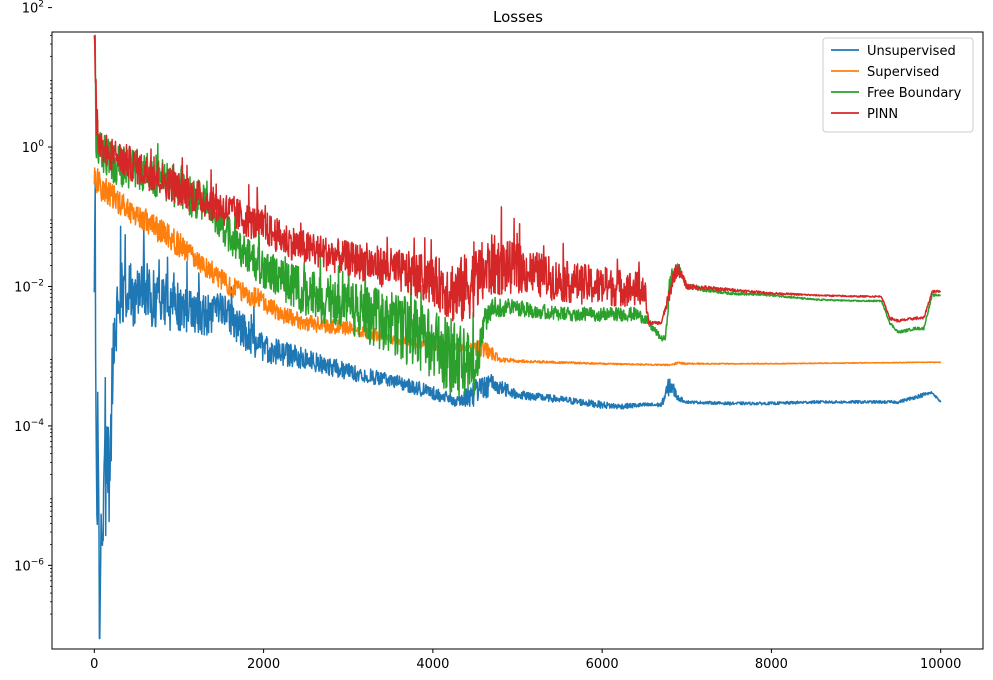  Describe the element at coordinates (518, 17) in the screenshot. I see `chart-title: Losses` at that location.